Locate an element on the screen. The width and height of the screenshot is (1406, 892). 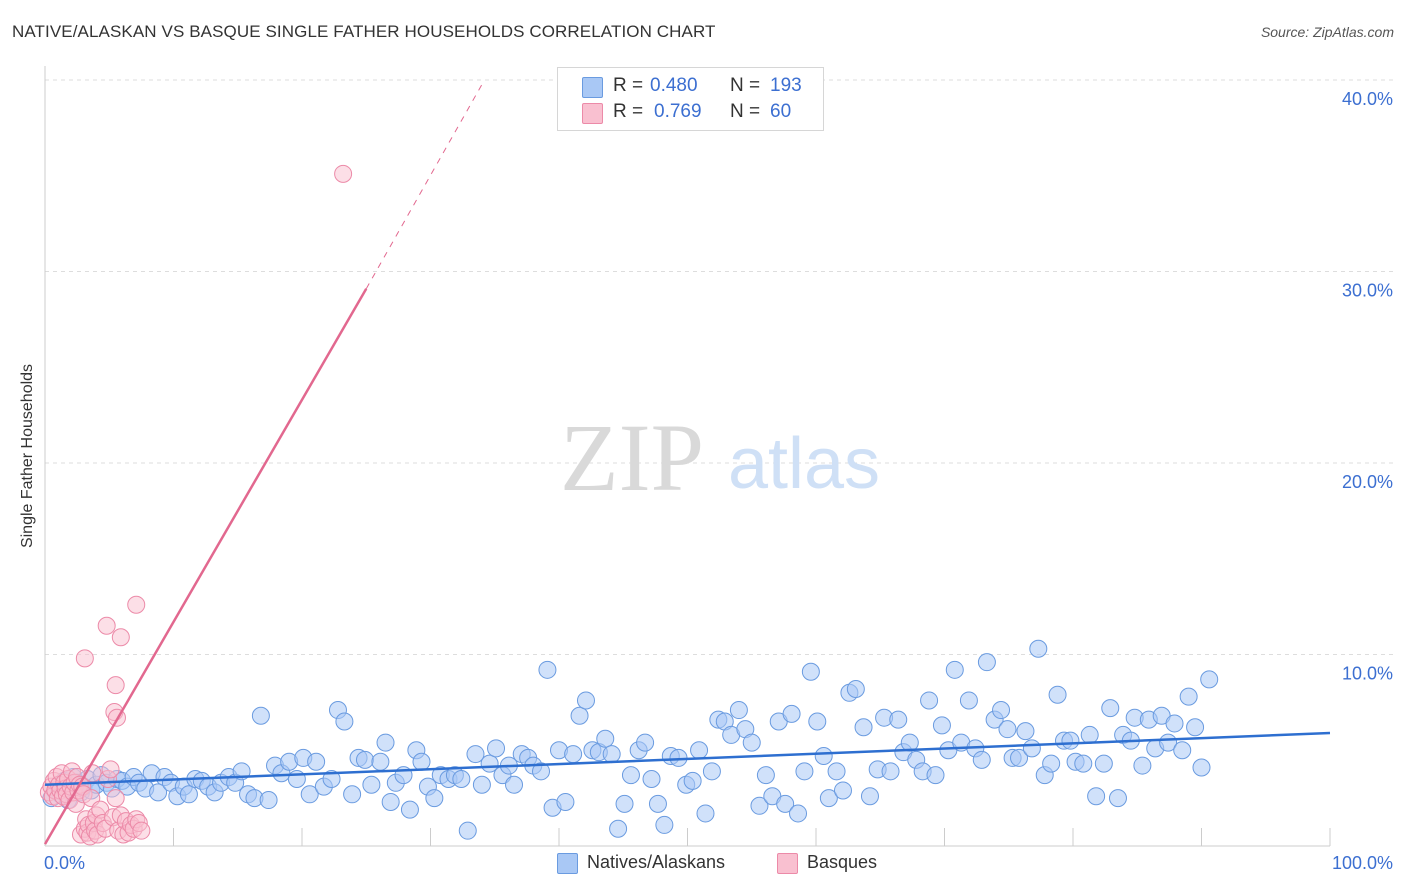
legend-r-value: 0.769 is located at coordinates (678, 111).